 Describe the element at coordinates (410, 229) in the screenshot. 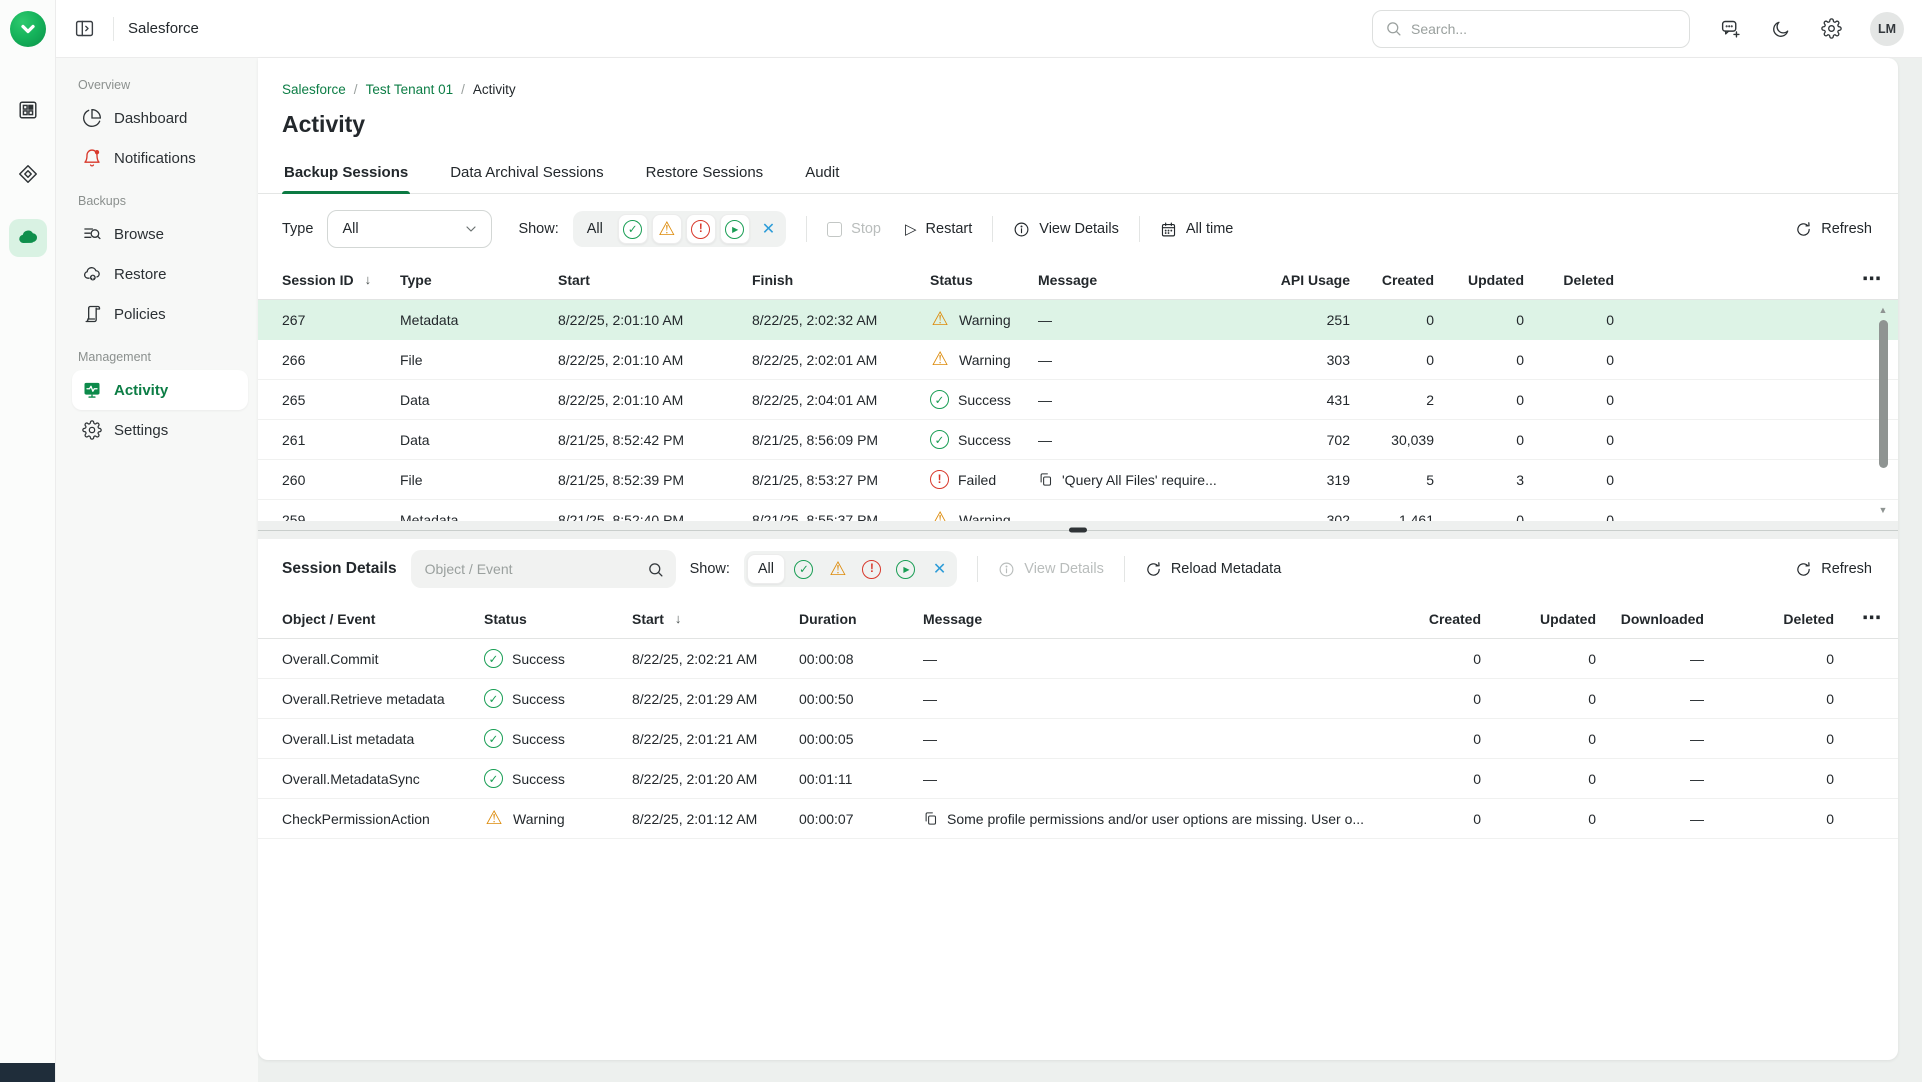

I see `type-dropdown: All` at that location.